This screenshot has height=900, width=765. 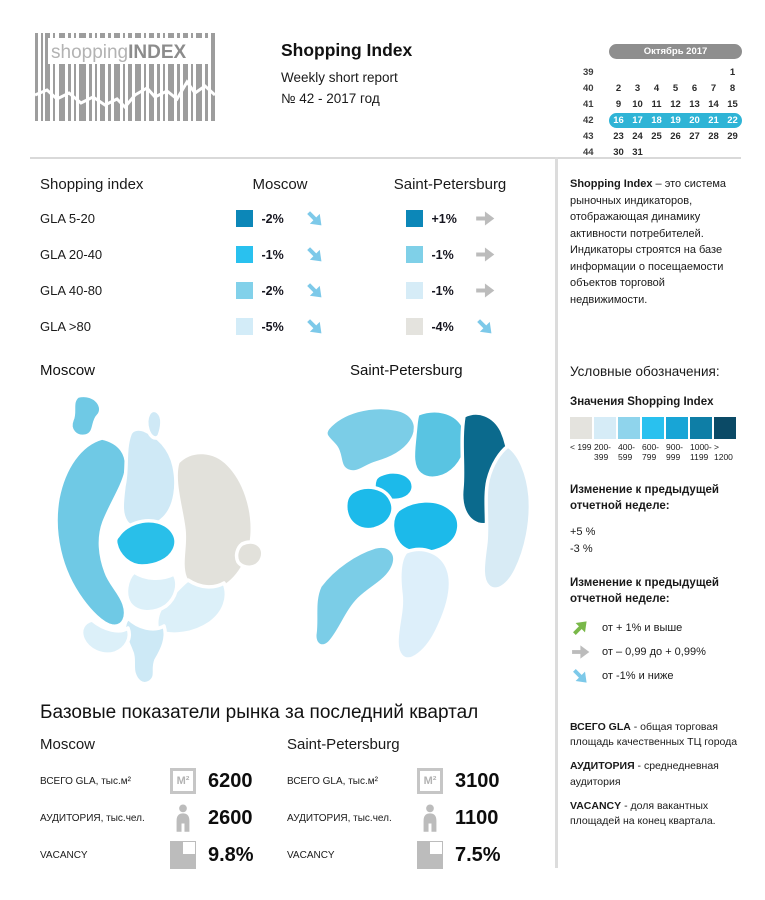 I want to click on district-south-center, so click(x=151, y=592).